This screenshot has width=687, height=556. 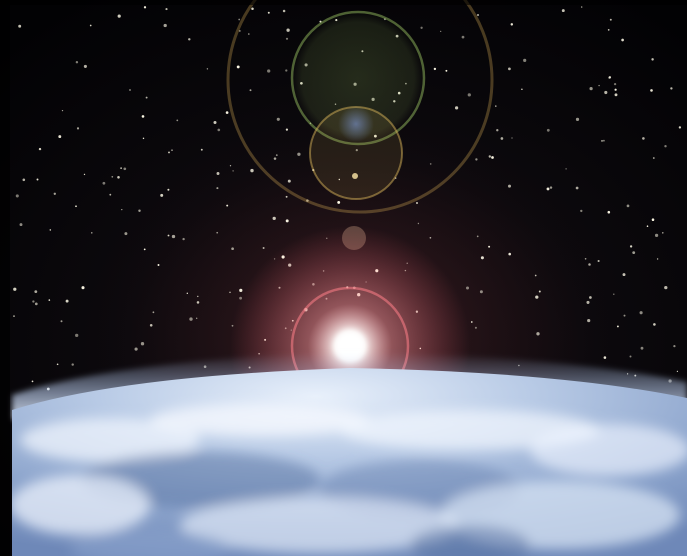 I want to click on flare-green-disc, so click(x=358, y=78).